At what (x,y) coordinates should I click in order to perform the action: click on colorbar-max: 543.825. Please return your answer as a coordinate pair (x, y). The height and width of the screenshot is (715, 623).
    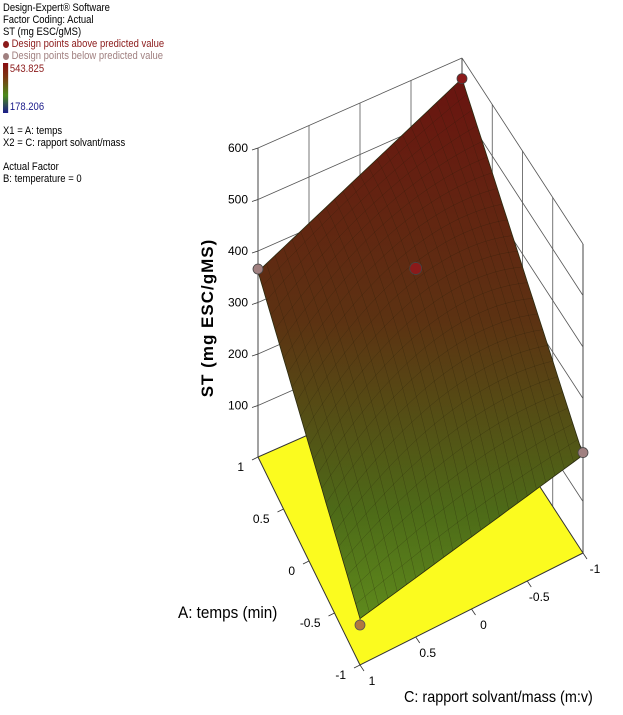
    Looking at the image, I should click on (27, 69).